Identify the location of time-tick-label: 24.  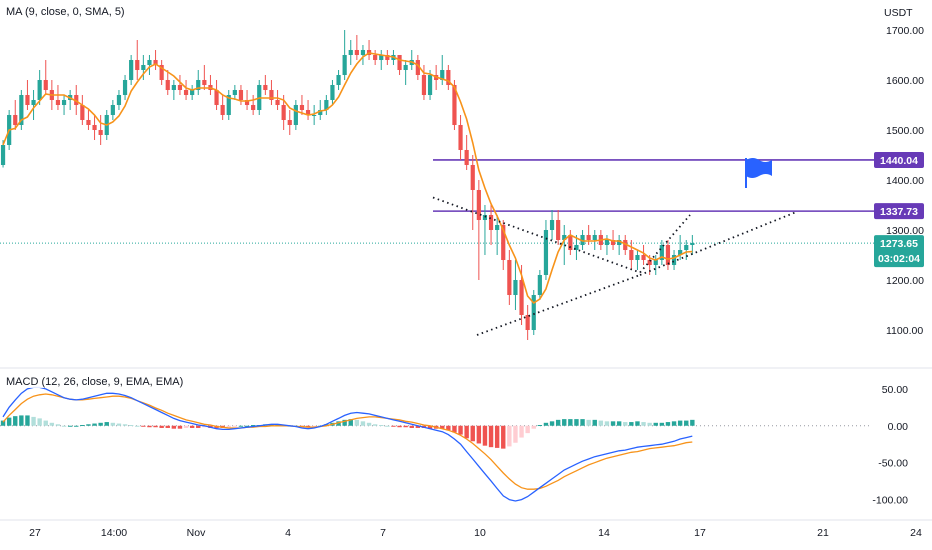
(916, 533).